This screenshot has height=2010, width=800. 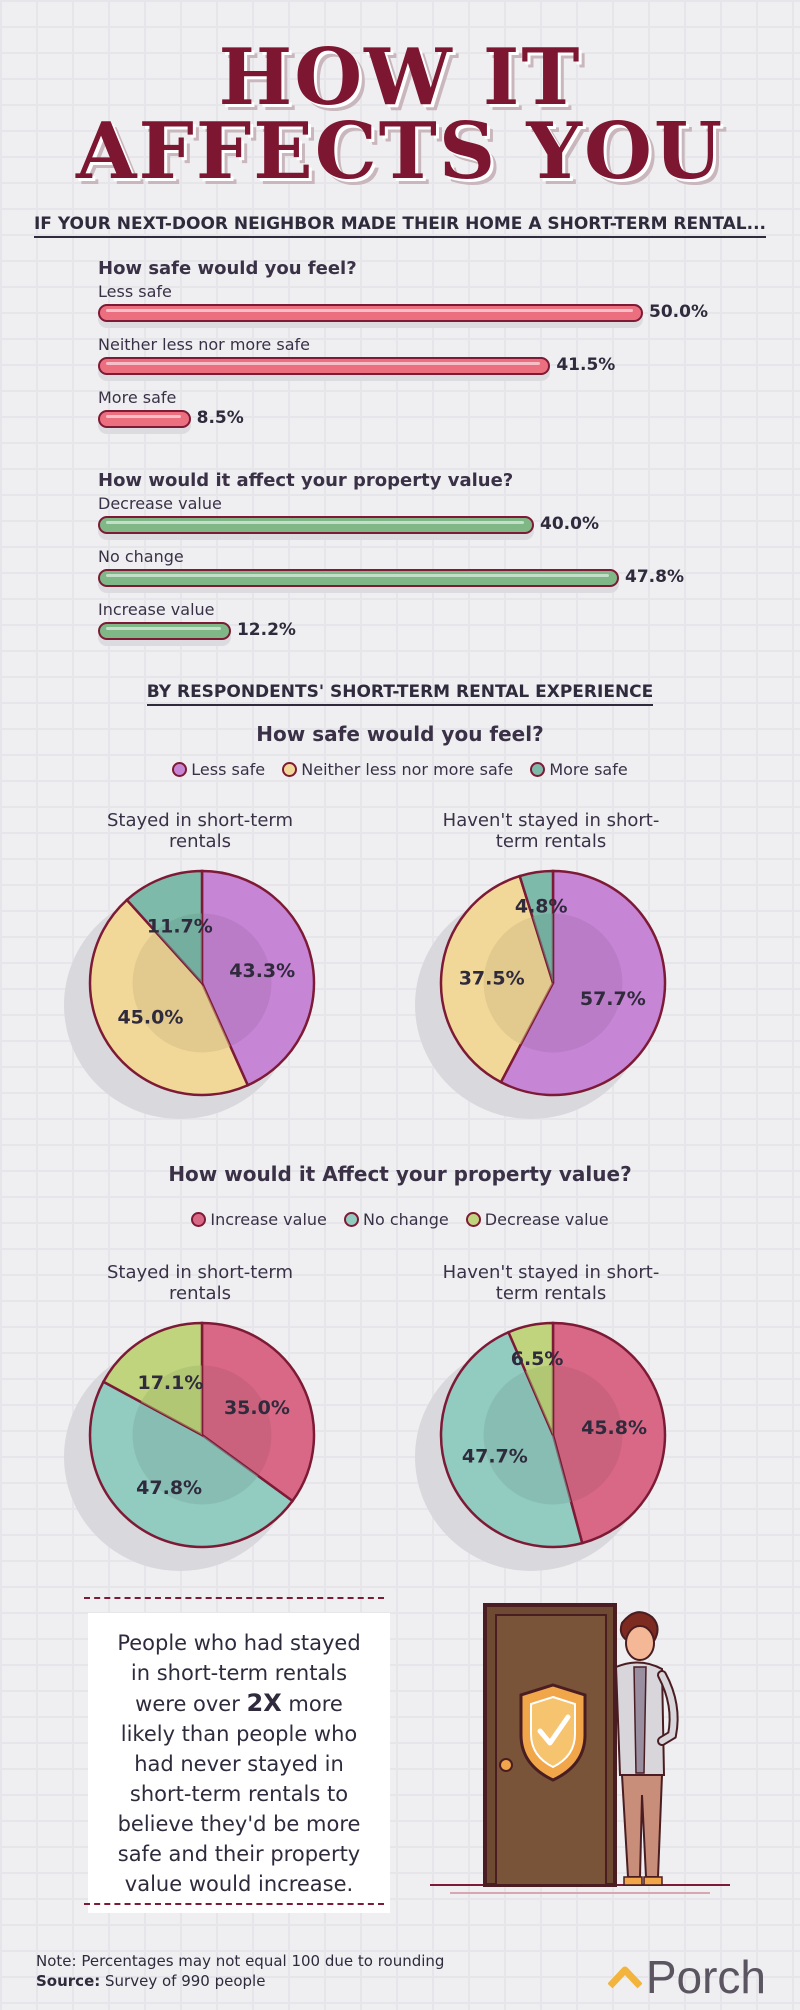 I want to click on title-line-1: HOW IT, so click(x=400, y=77).